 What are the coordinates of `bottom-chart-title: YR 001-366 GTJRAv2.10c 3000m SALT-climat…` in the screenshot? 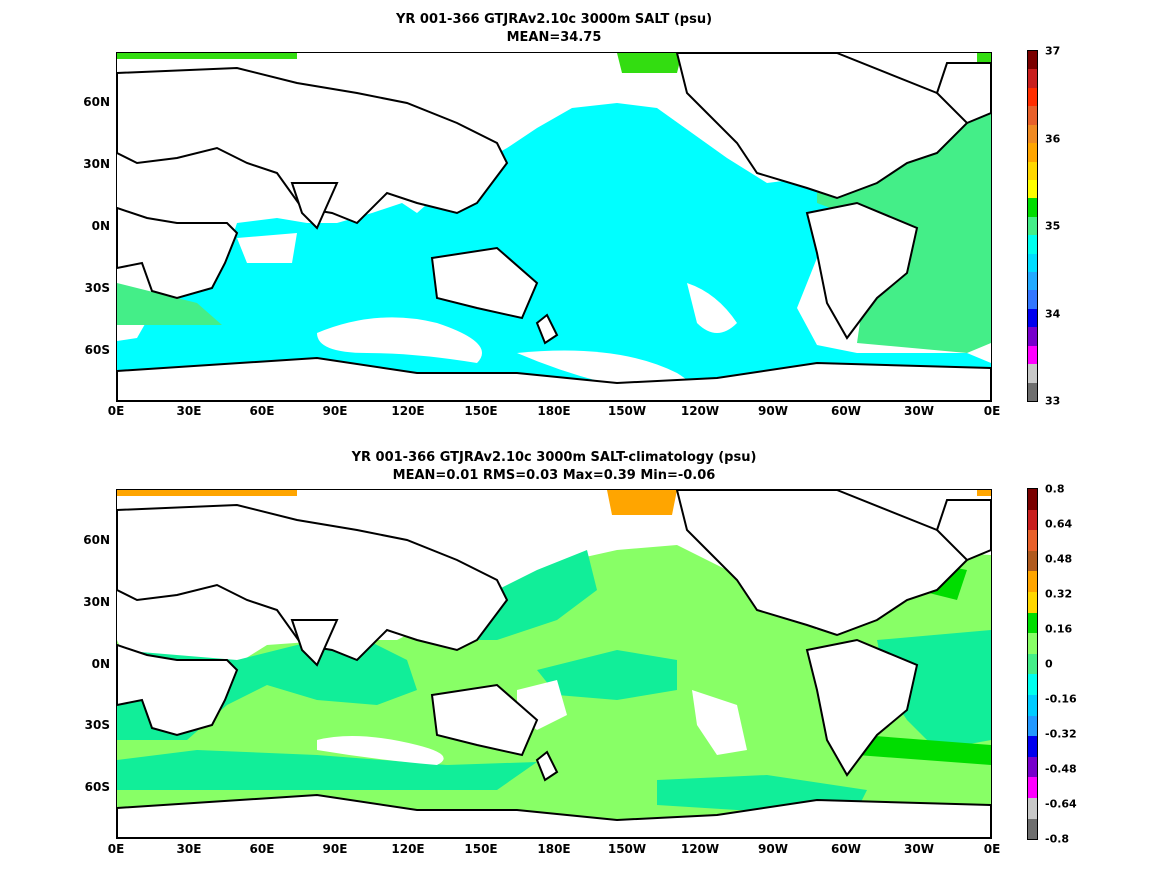 It's located at (554, 457).